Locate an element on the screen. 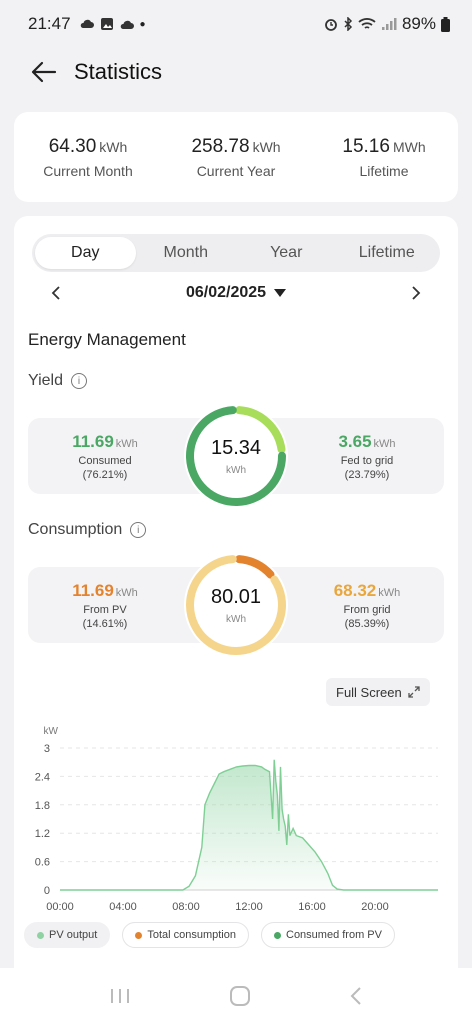 The image size is (472, 1024). full-screen-label: Full Screen is located at coordinates (369, 692).